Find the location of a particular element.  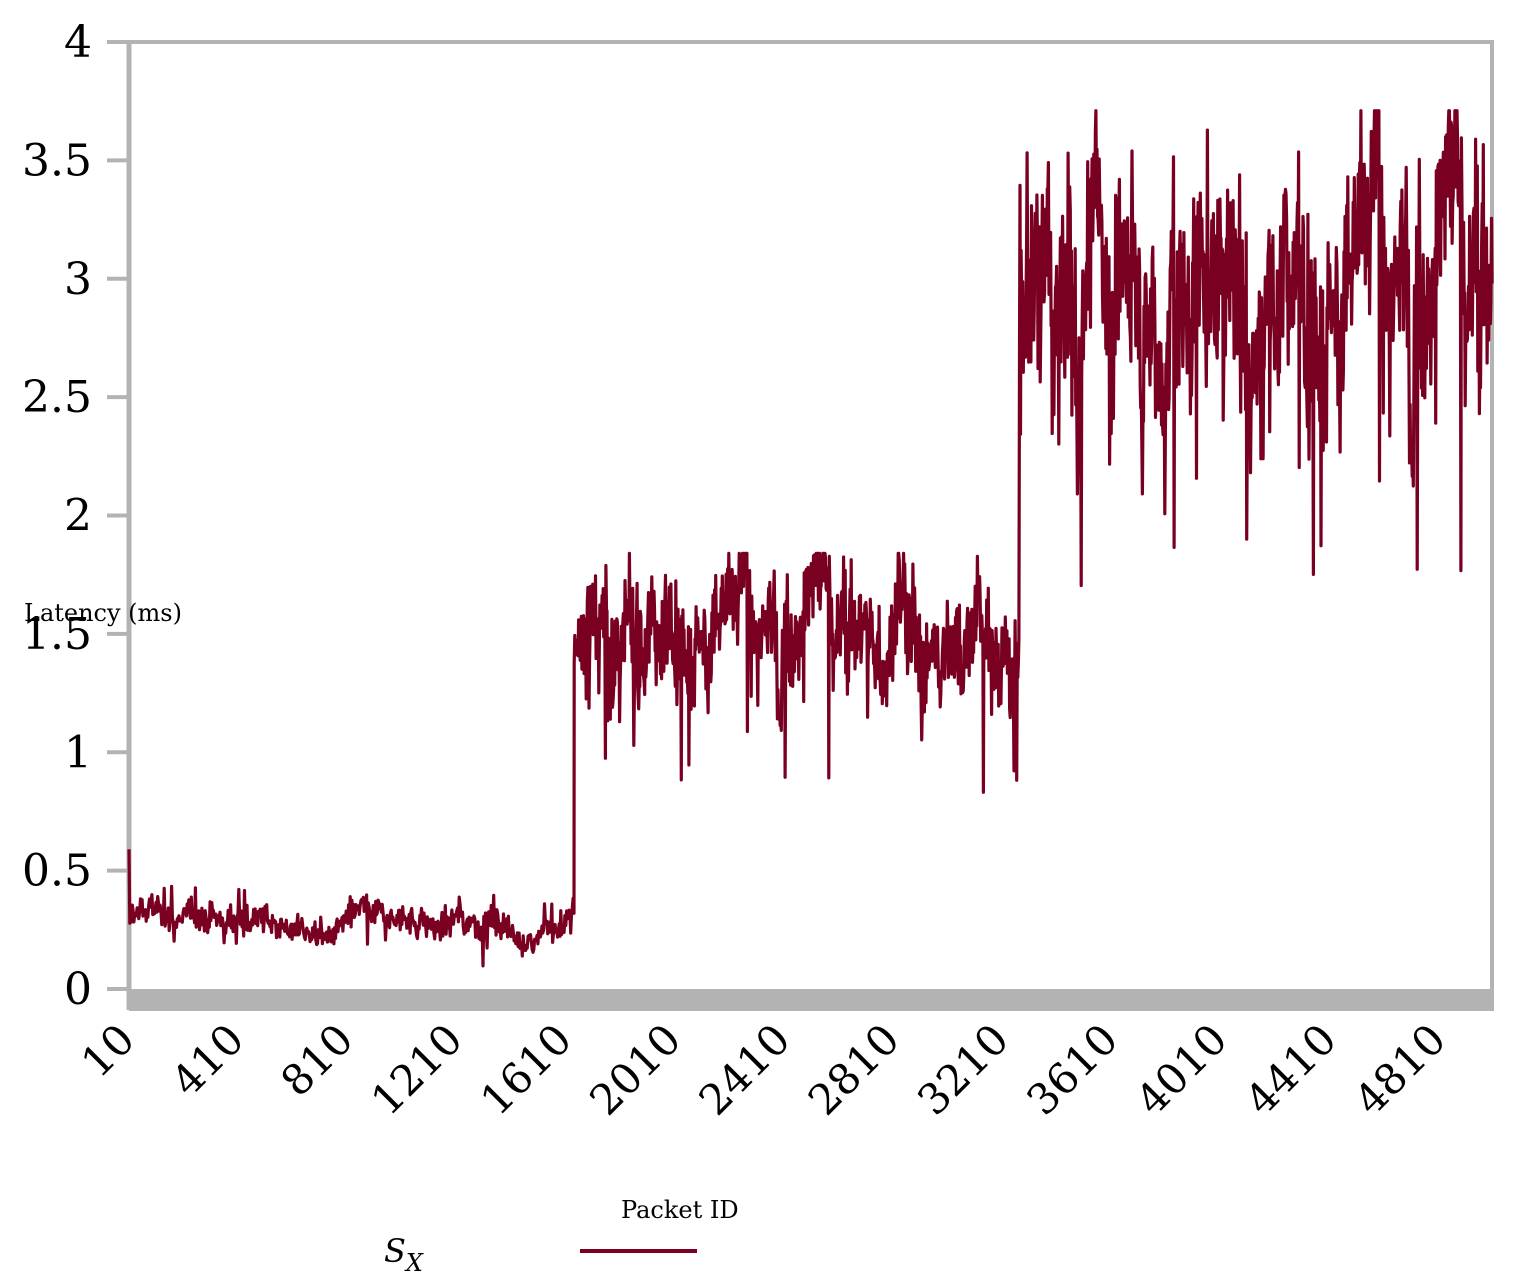

x-tick-label: 2410 is located at coordinates (744, 1069).